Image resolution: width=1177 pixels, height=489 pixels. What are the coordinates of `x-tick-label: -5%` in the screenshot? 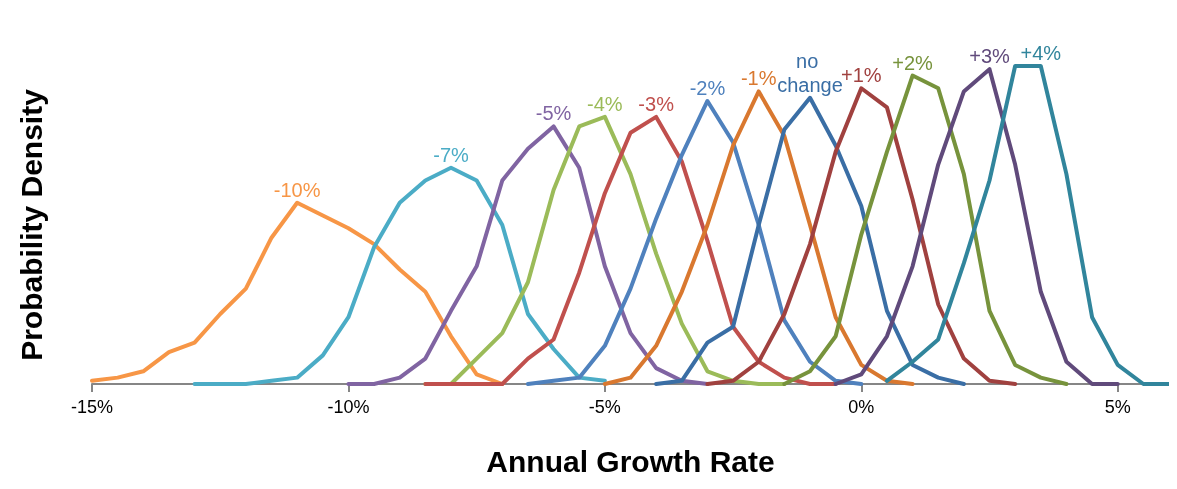 It's located at (604, 407).